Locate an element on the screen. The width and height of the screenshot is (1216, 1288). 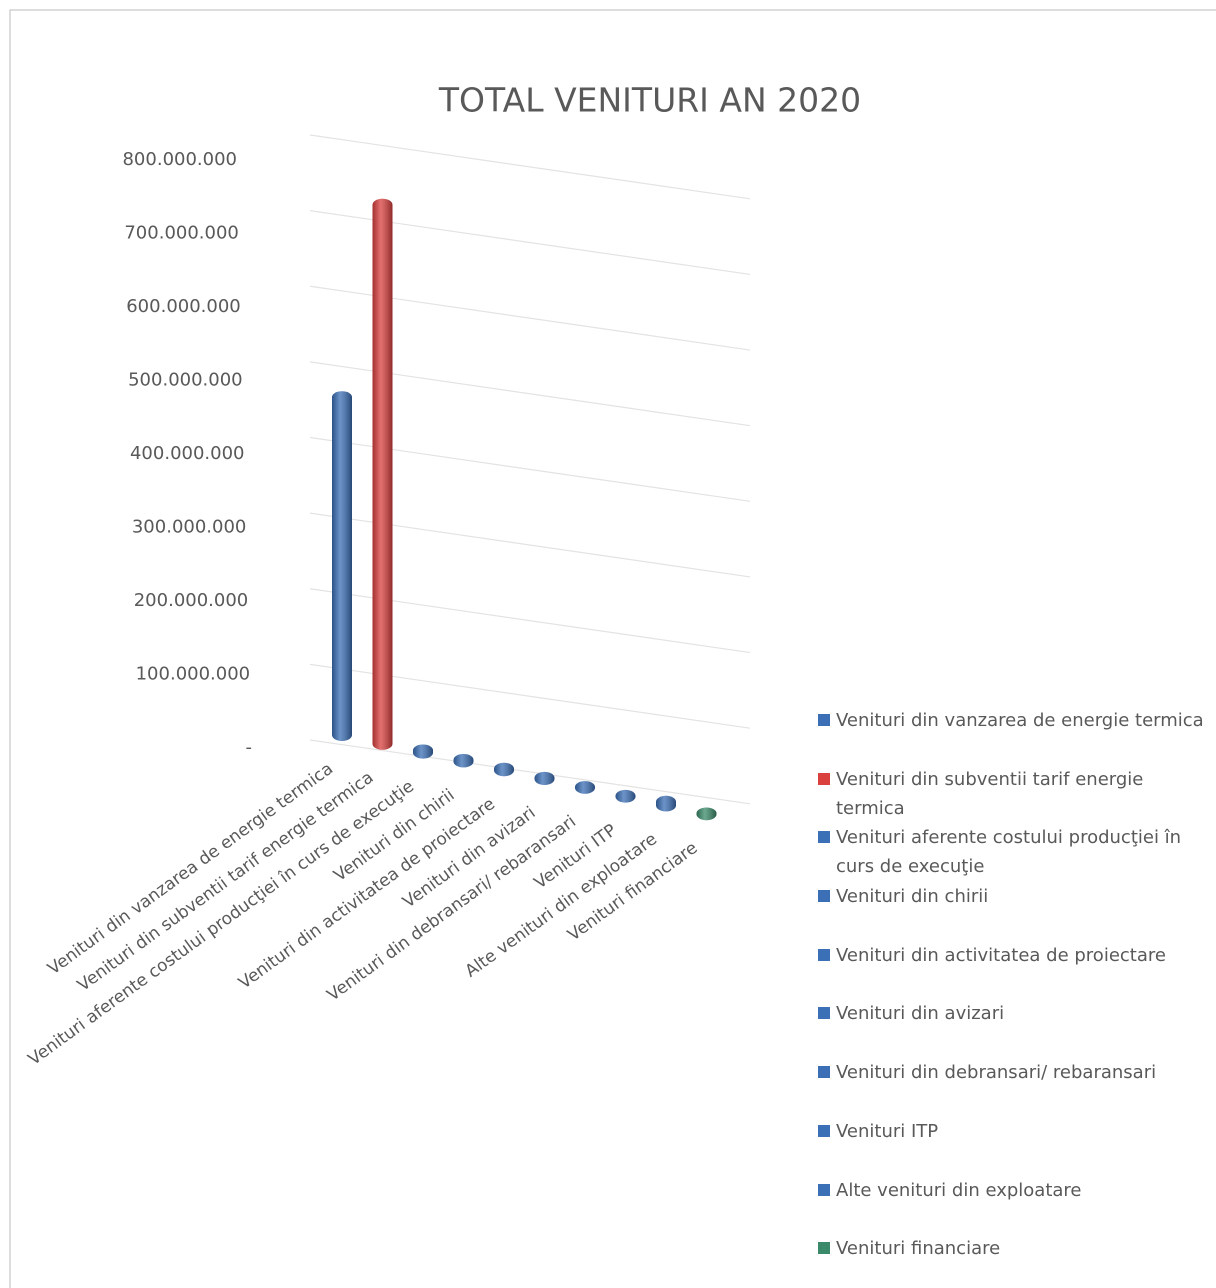
legend-item: Venituri din chirii is located at coordinates (1014, 911).